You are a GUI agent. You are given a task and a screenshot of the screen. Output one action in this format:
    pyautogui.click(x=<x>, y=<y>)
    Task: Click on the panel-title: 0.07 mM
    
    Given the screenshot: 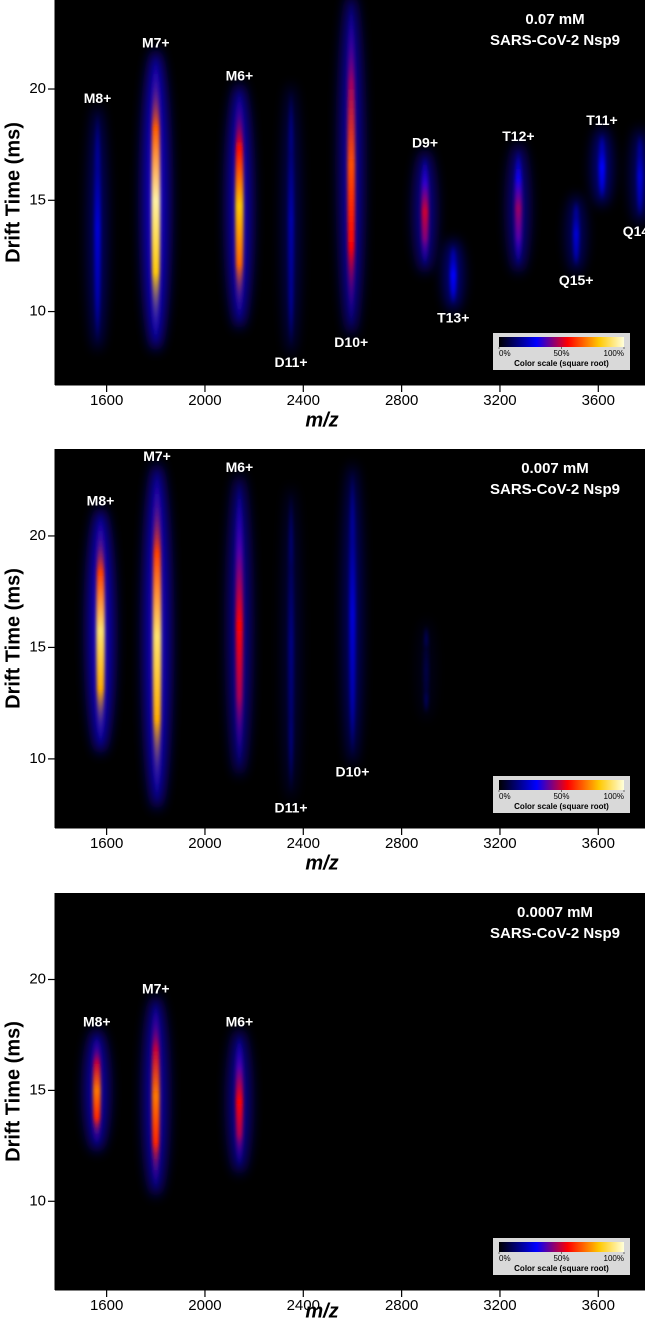 What is the action you would take?
    pyautogui.click(x=554, y=19)
    